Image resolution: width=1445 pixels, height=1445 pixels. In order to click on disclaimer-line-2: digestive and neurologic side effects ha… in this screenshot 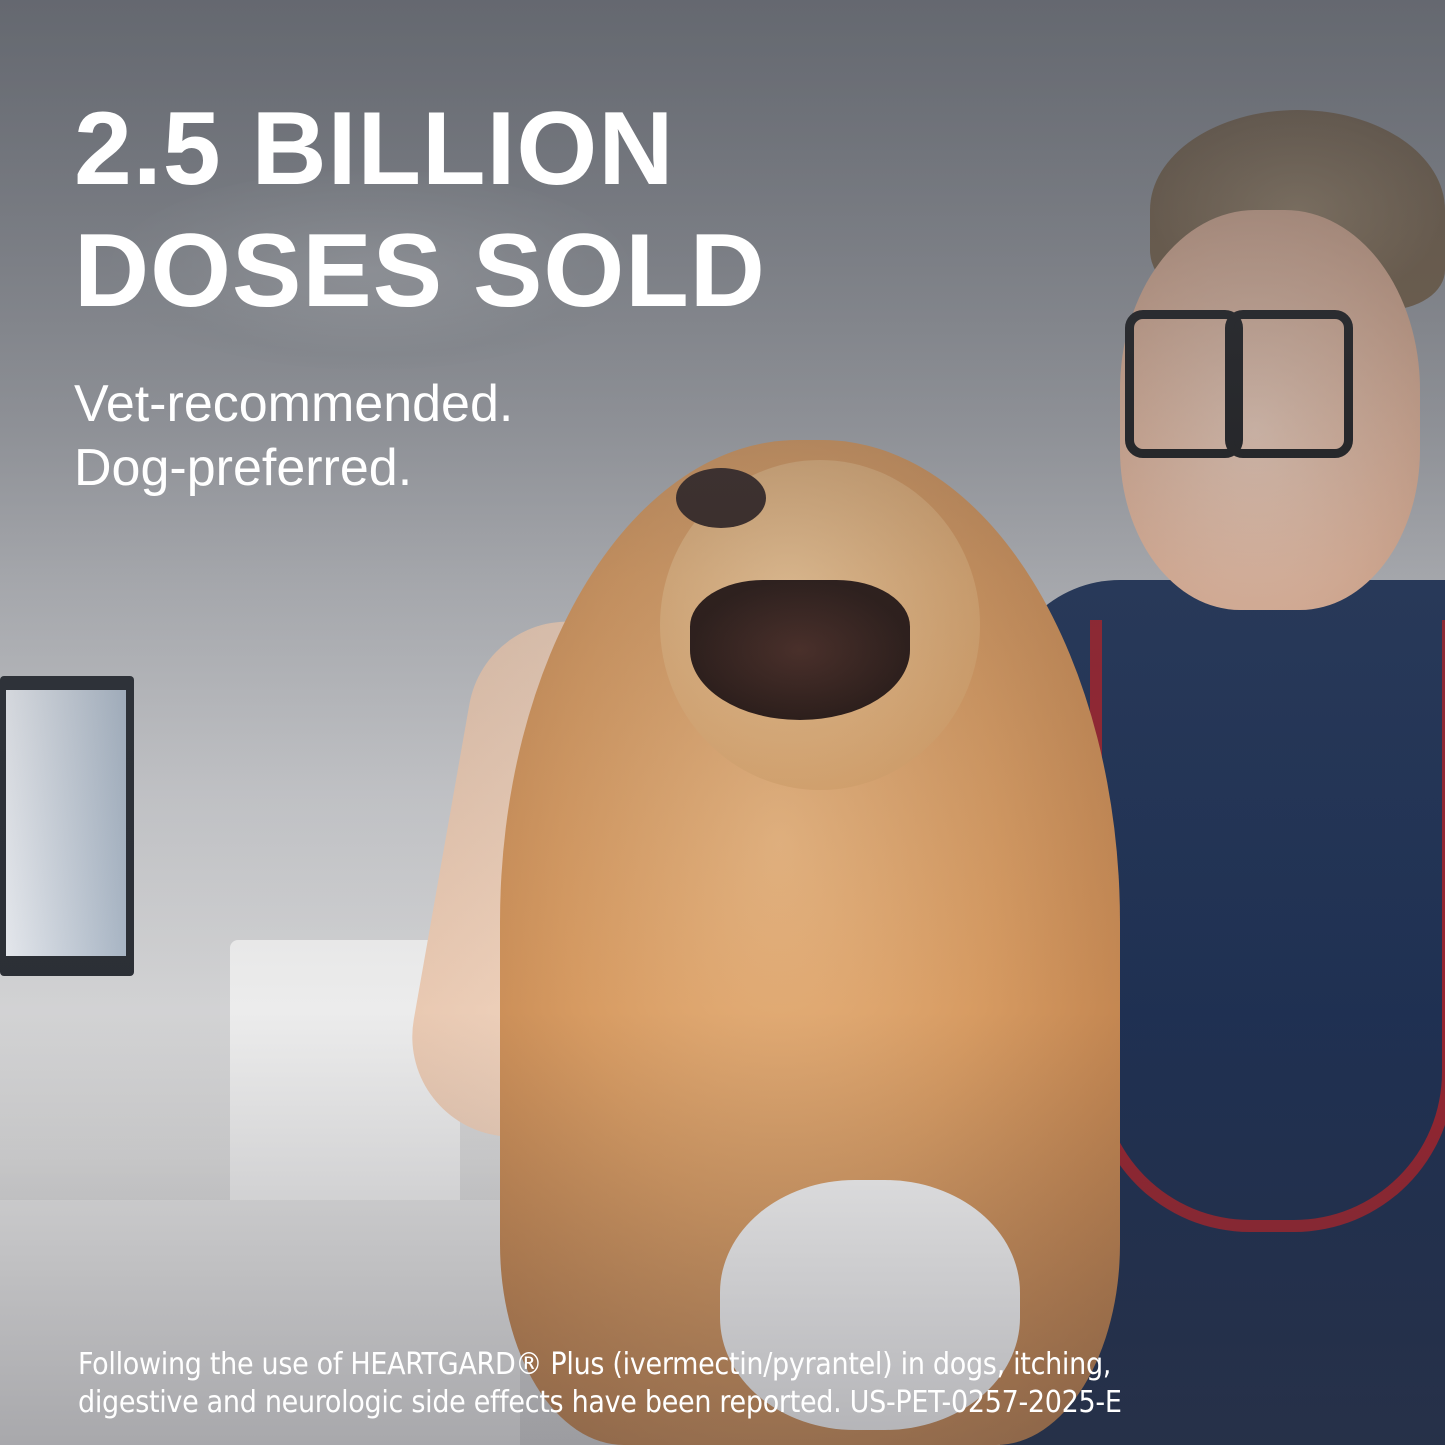, I will do `click(600, 1402)`.